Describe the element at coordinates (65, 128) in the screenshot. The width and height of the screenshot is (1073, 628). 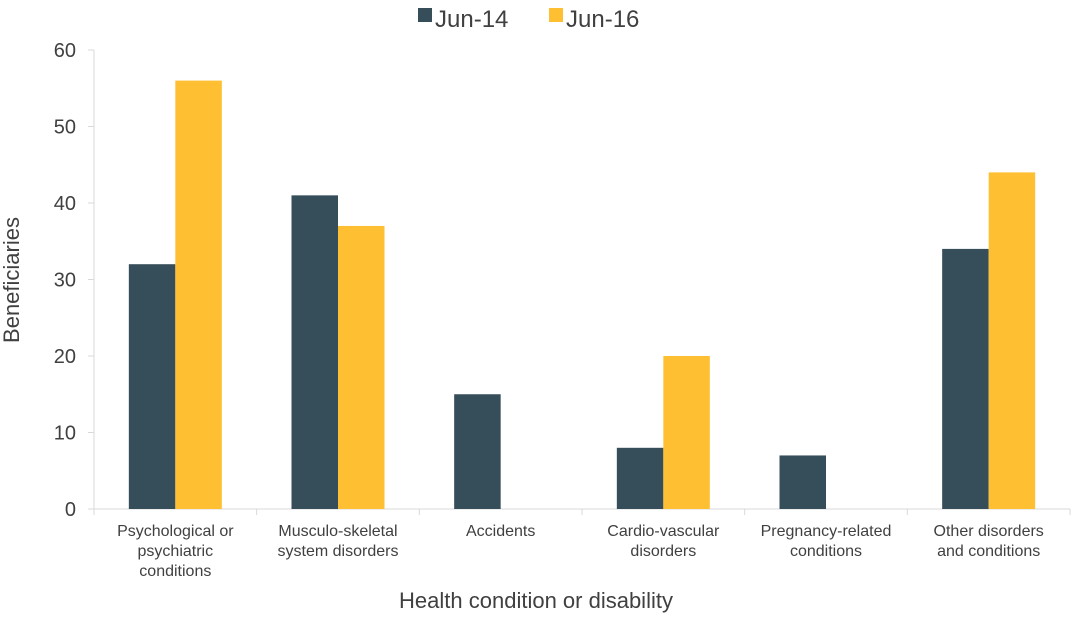
I see `y-tick-label: 50` at that location.